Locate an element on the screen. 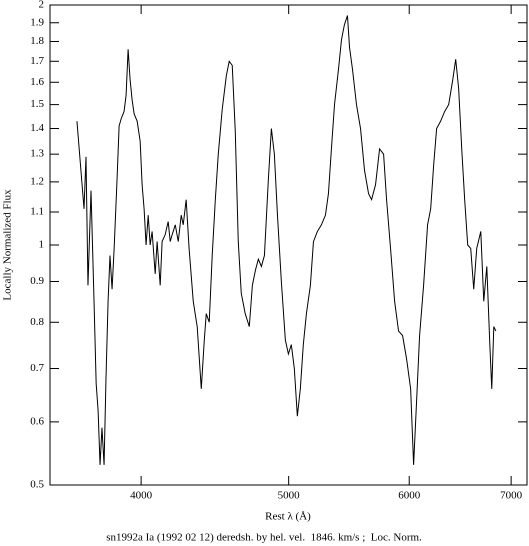  x-tick-label: 7000 is located at coordinates (511, 496).